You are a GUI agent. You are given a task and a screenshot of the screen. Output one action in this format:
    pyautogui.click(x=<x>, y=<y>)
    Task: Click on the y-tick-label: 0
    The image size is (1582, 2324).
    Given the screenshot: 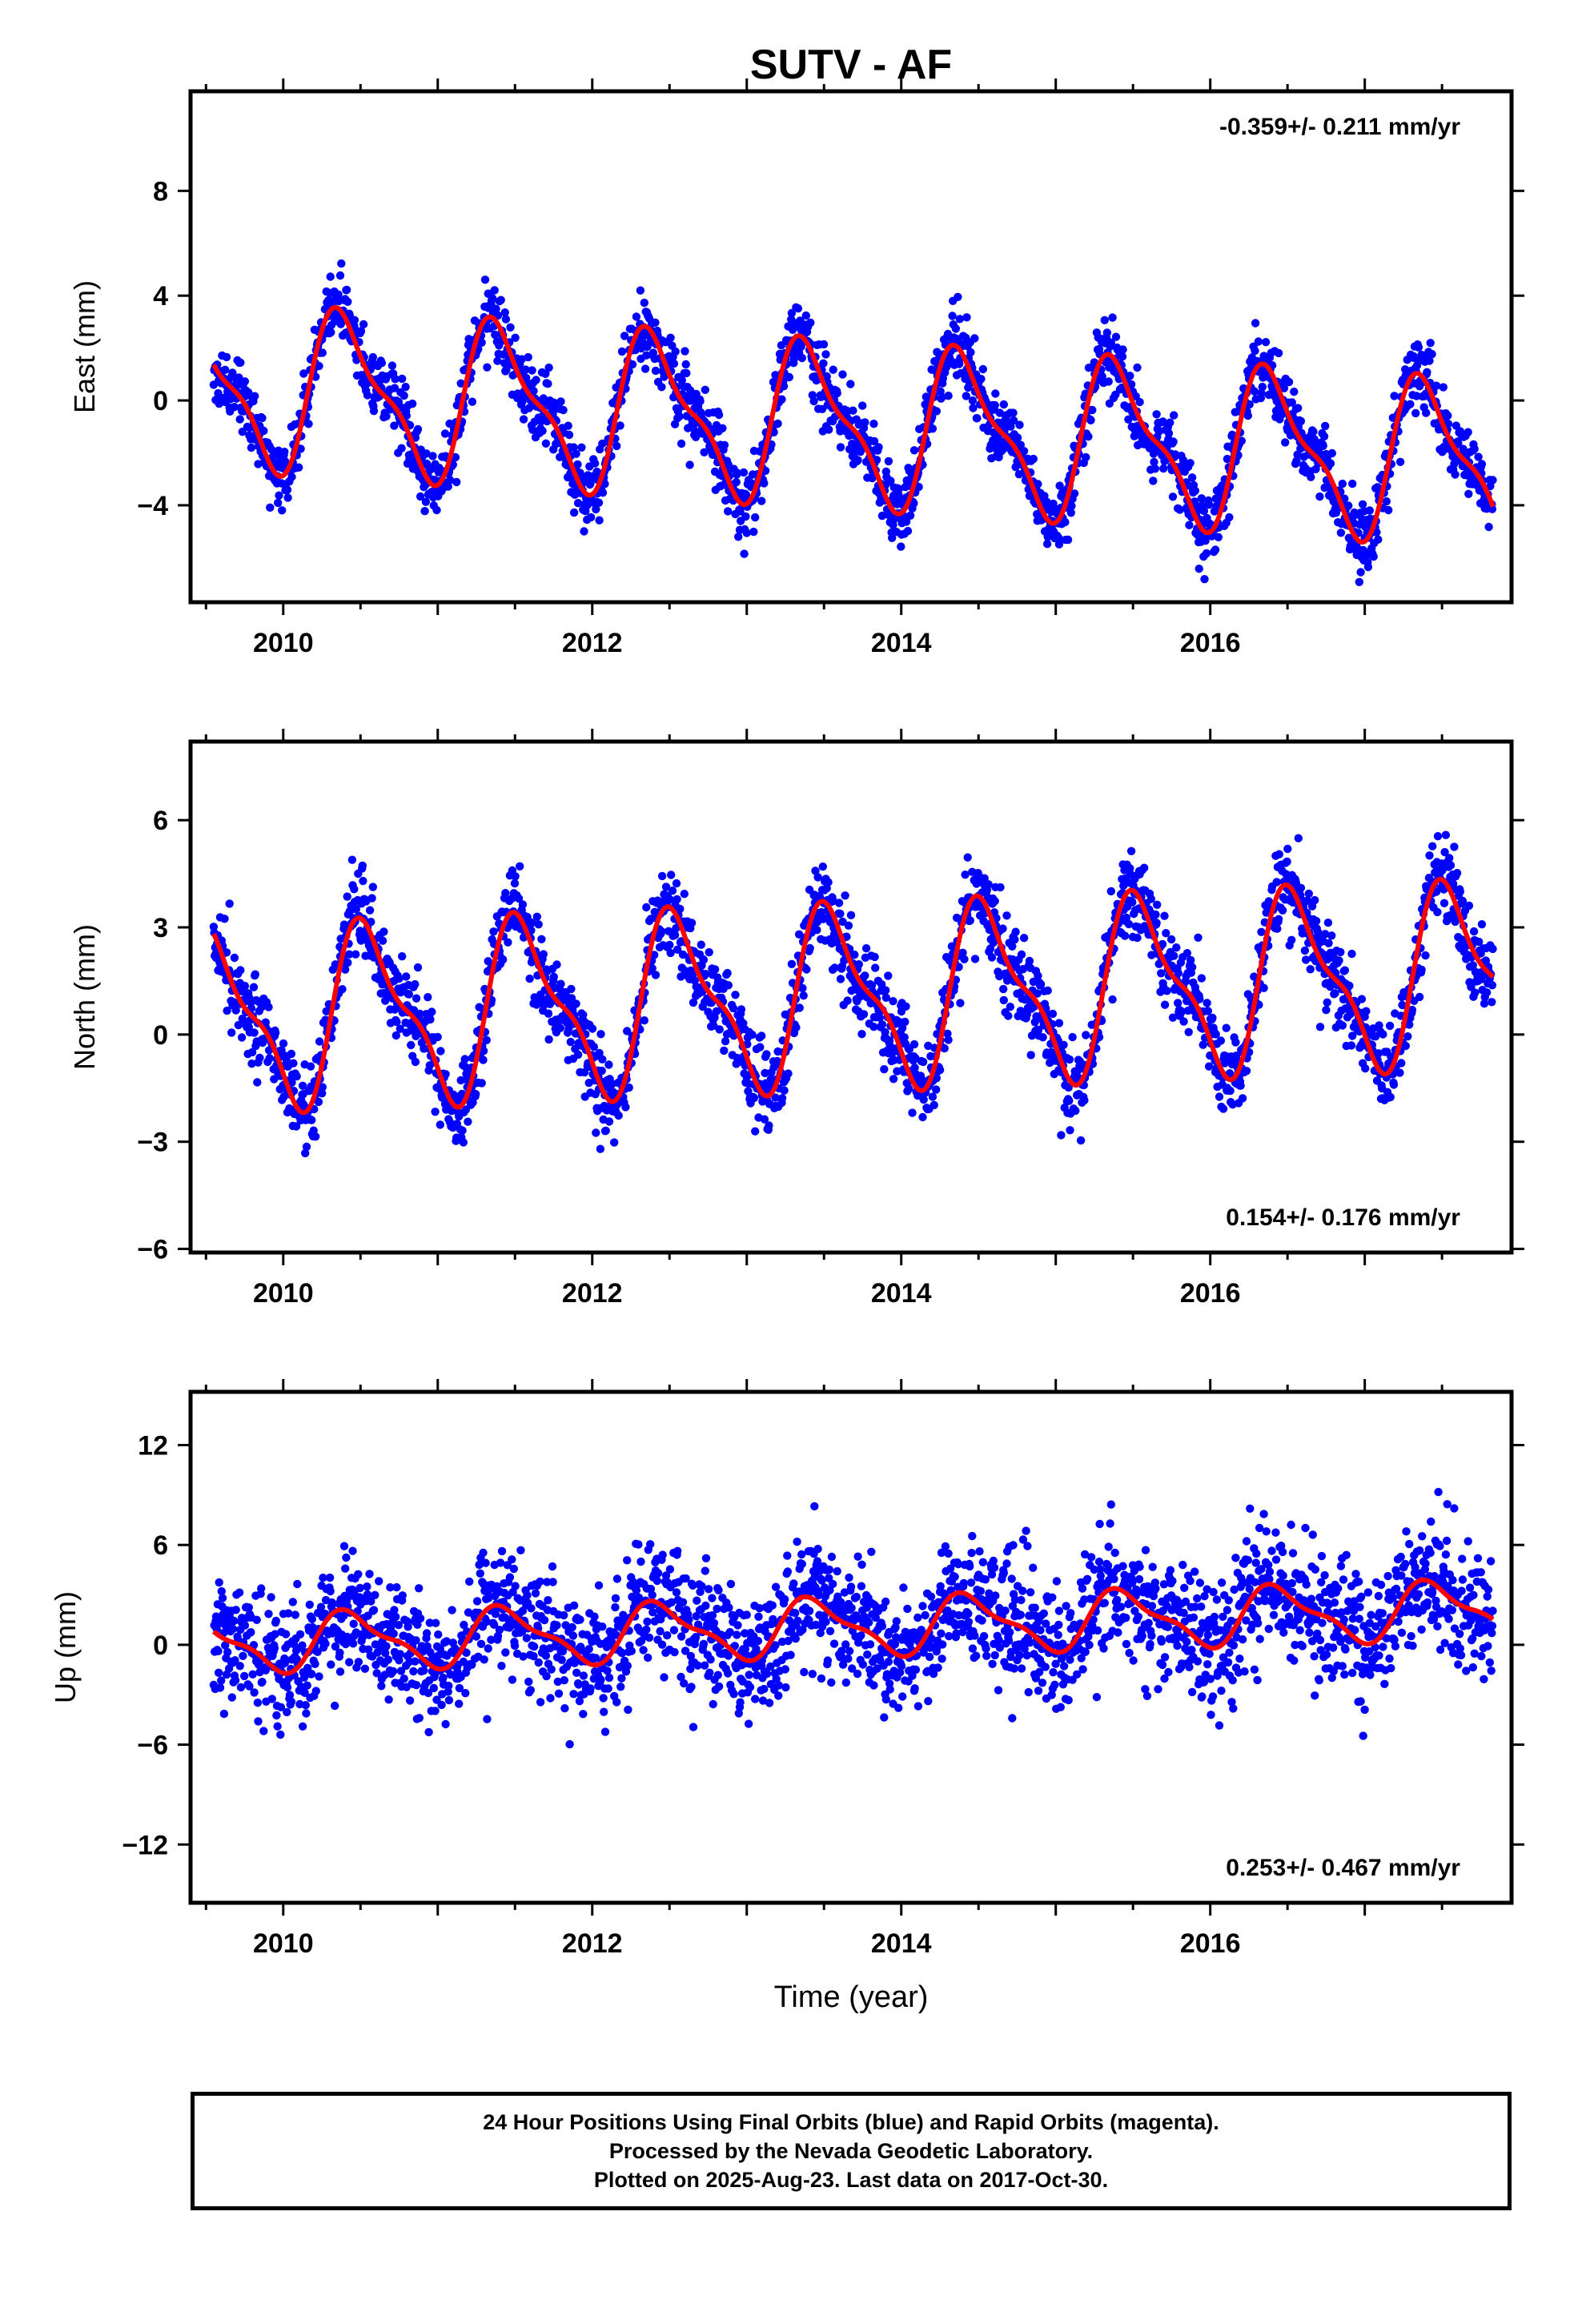 What is the action you would take?
    pyautogui.click(x=161, y=1035)
    